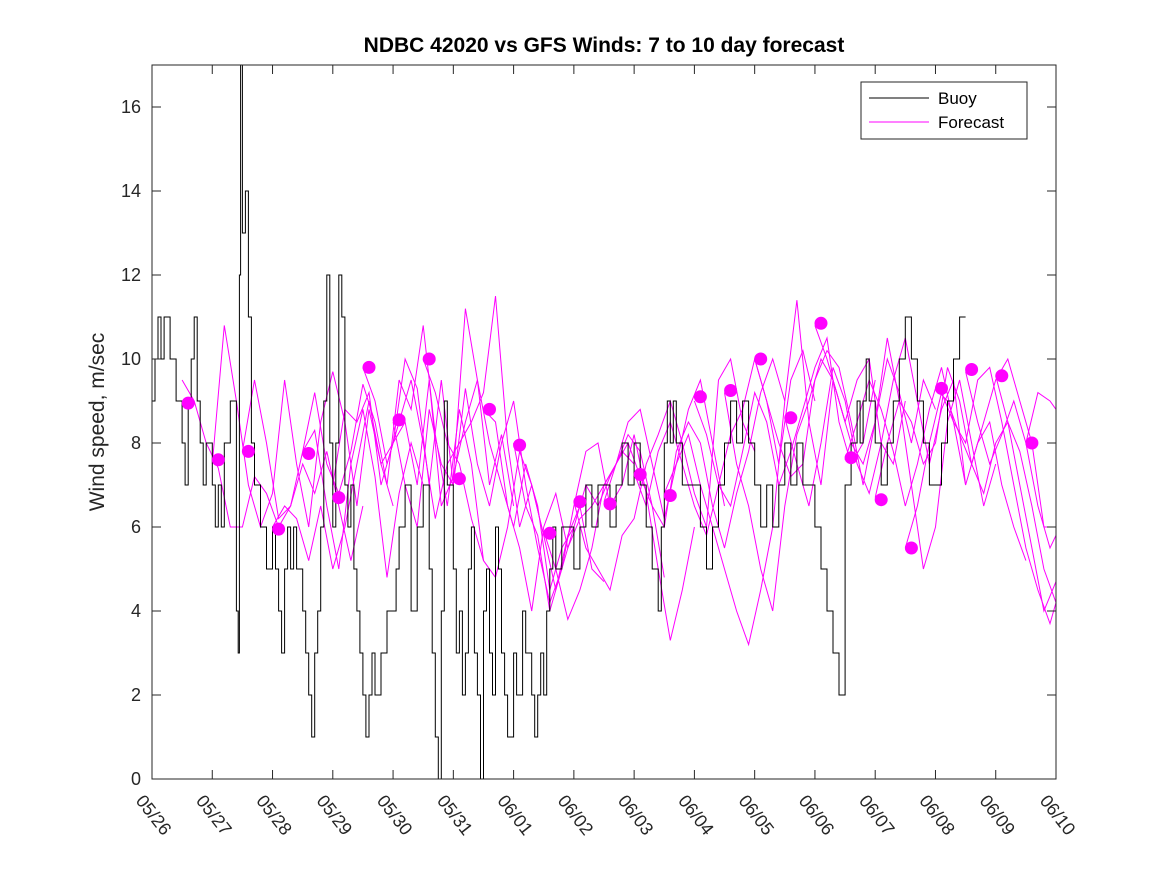 This screenshot has width=1167, height=875. I want to click on y-tick-label-1: 2, so click(136, 695).